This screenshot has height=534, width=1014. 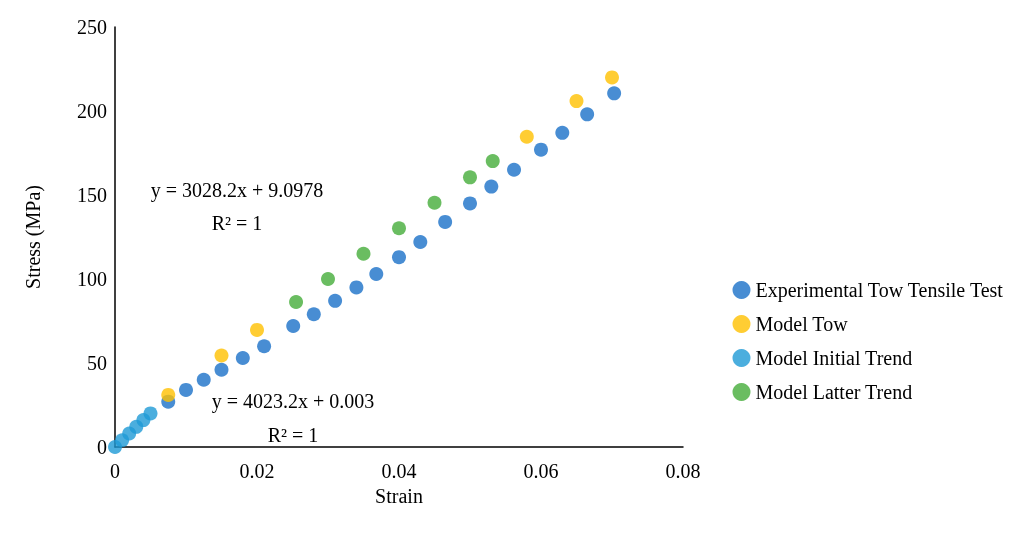 What do you see at coordinates (683, 471) in the screenshot?
I see `x-tick-label: 0.08` at bounding box center [683, 471].